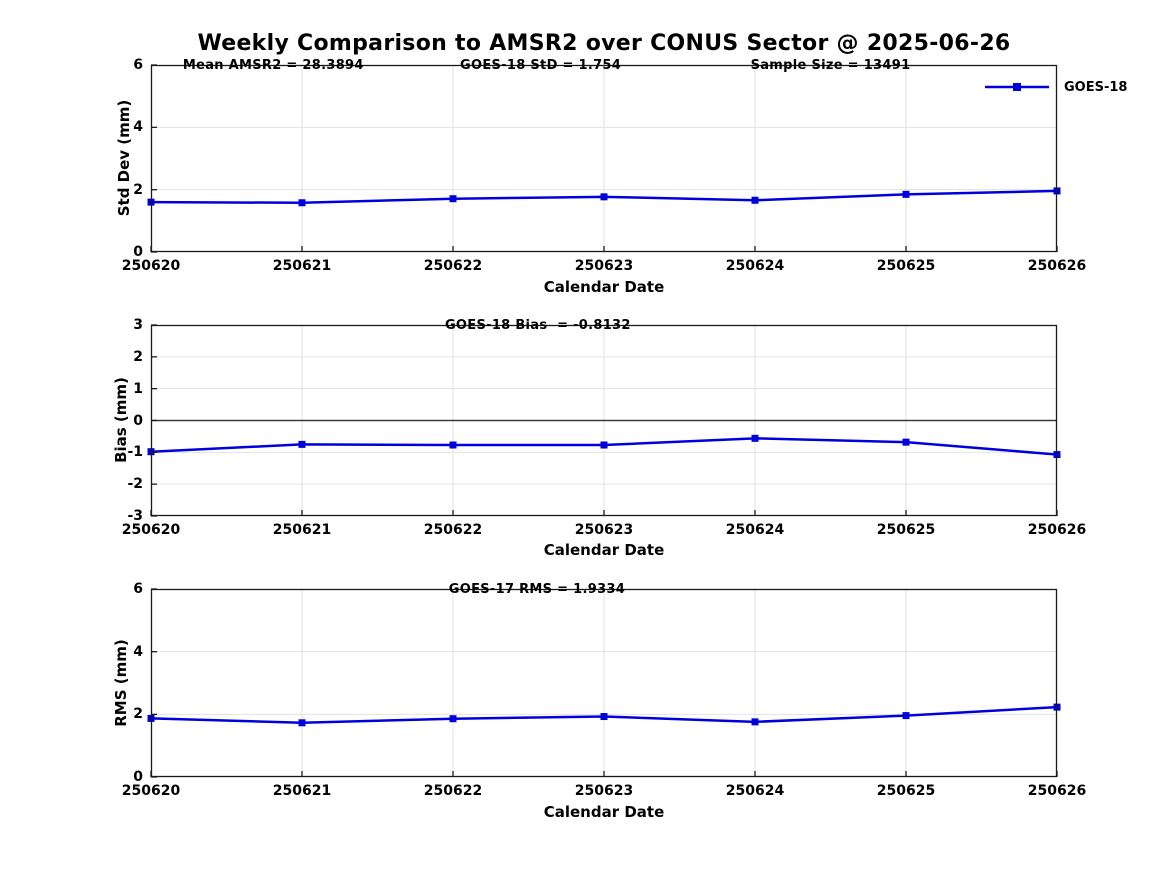  What do you see at coordinates (1056, 87) in the screenshot?
I see `legend: GOES-18` at bounding box center [1056, 87].